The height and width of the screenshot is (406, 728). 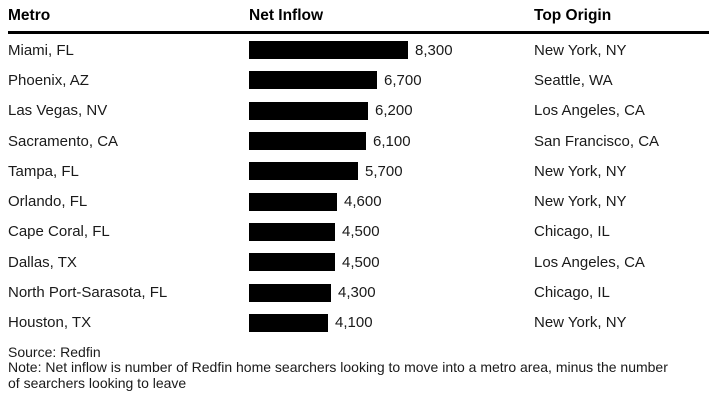 What do you see at coordinates (48, 202) in the screenshot?
I see `metro-label: Orlando, FL` at bounding box center [48, 202].